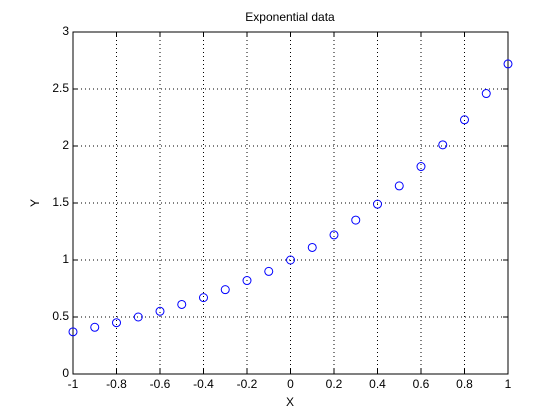  I want to click on y-tick-label: 2, so click(65, 145).